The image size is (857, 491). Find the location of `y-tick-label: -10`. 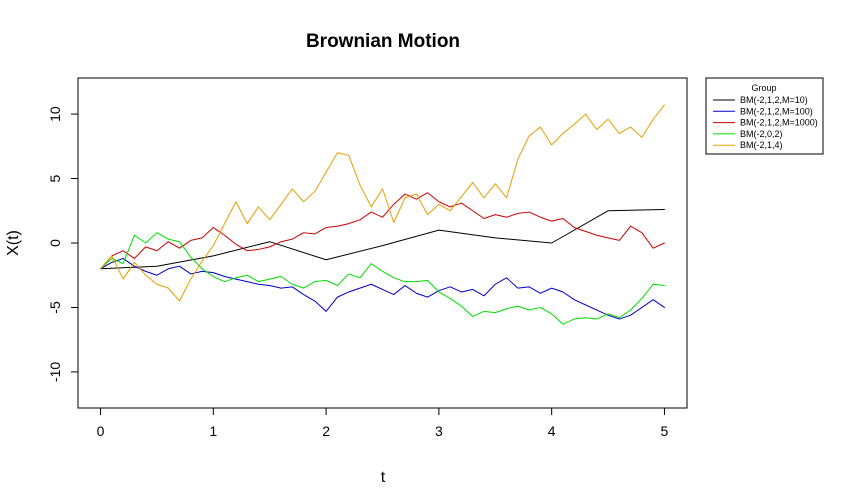

y-tick-label: -10 is located at coordinates (55, 372).